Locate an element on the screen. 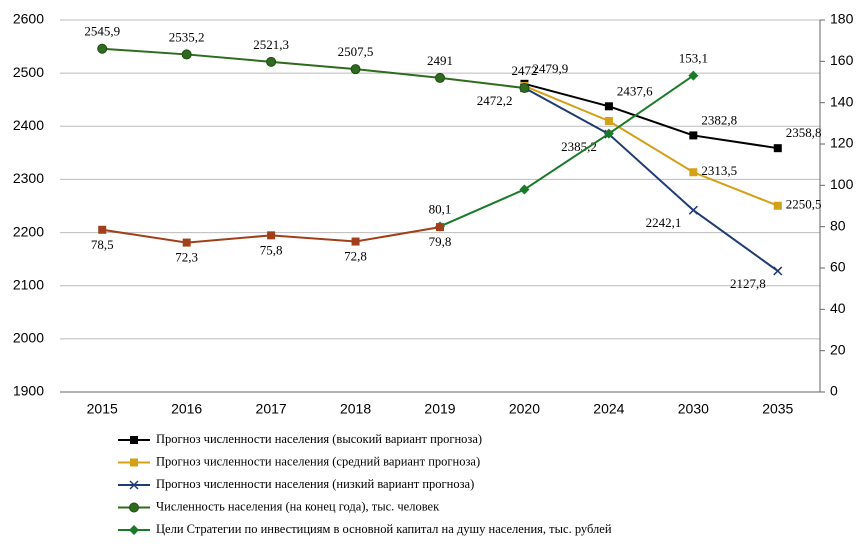  data-label: 2491 is located at coordinates (440, 60).